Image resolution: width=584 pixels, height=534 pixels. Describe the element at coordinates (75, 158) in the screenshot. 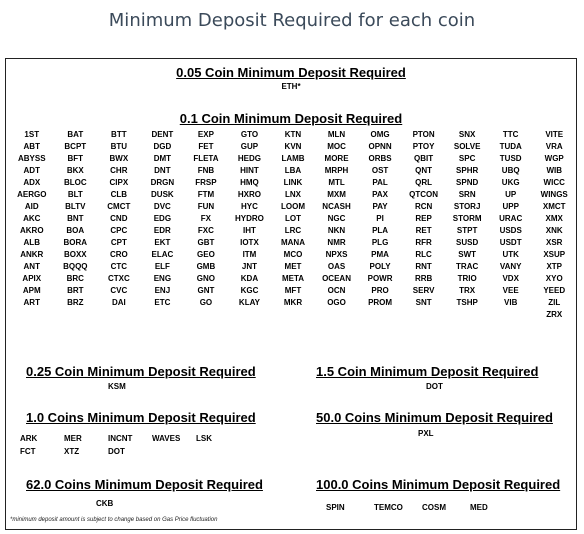

I see `coin-bft: BFT` at that location.